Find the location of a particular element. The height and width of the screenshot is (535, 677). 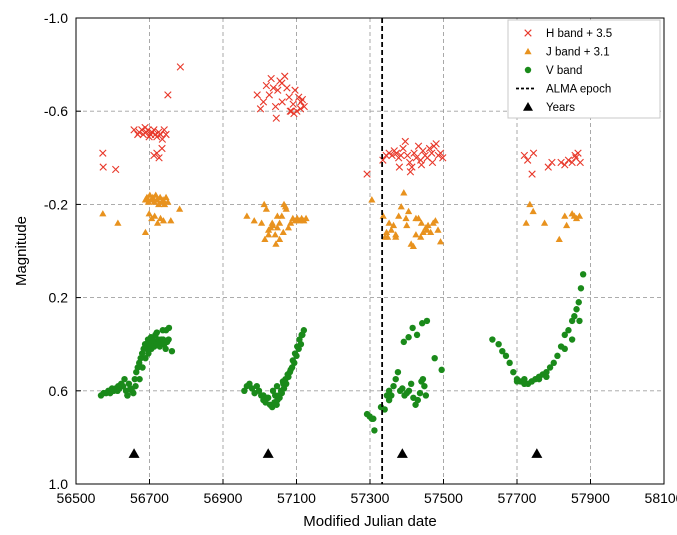

legend-label: ALMA epoch is located at coordinates (578, 90).